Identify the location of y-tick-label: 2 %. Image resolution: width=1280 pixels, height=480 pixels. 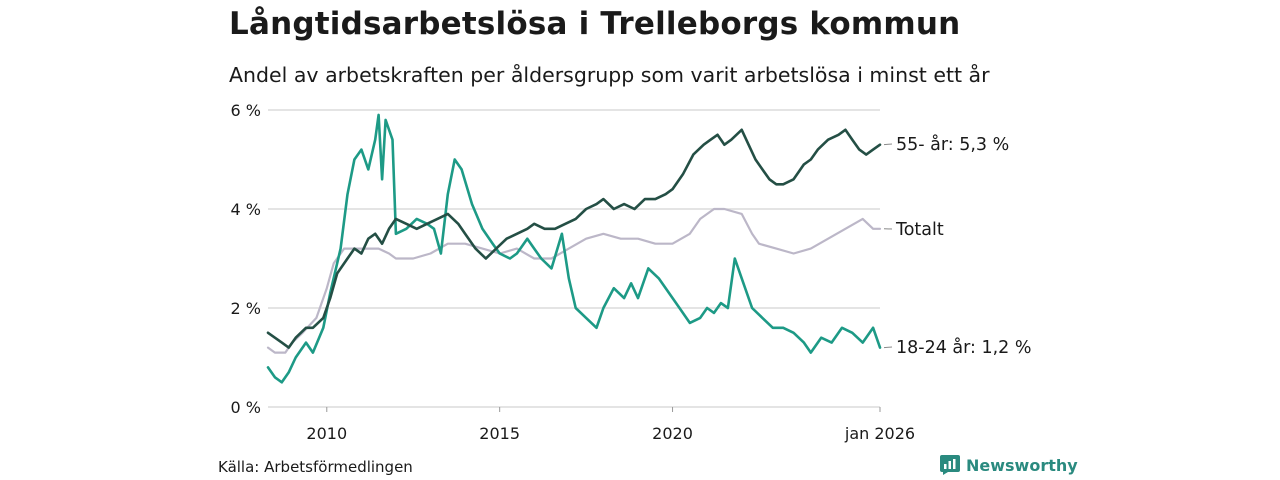
(246, 308).